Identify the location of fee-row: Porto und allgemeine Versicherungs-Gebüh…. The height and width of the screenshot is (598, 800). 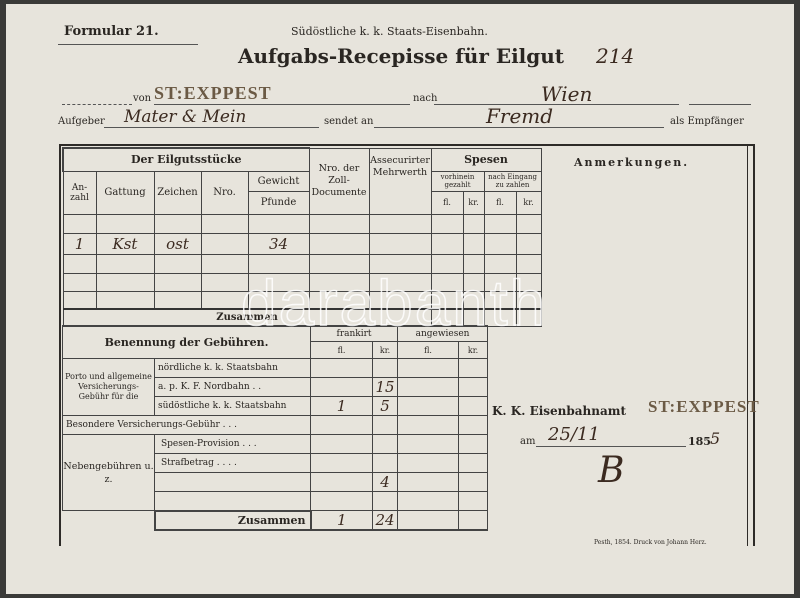
(275, 387).